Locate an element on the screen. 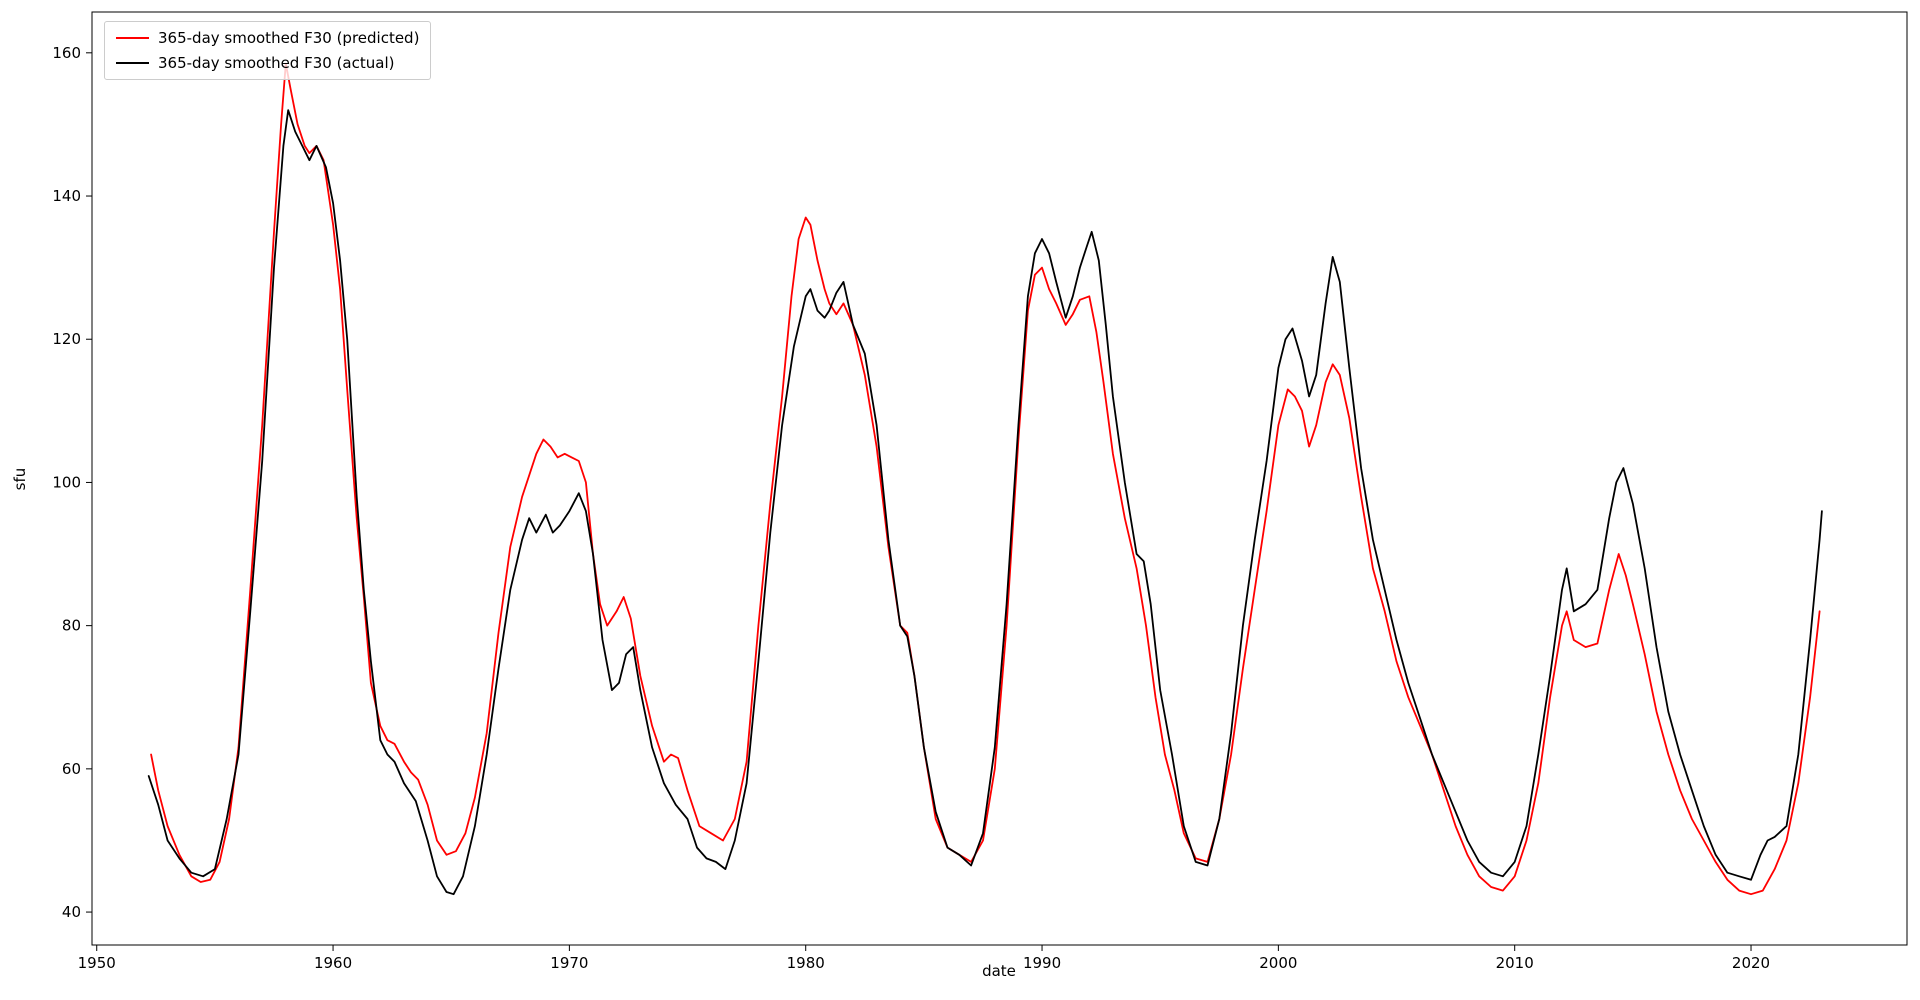  legend-label-predicted: 365-day smoothed F30 (predicted) is located at coordinates (289, 38).